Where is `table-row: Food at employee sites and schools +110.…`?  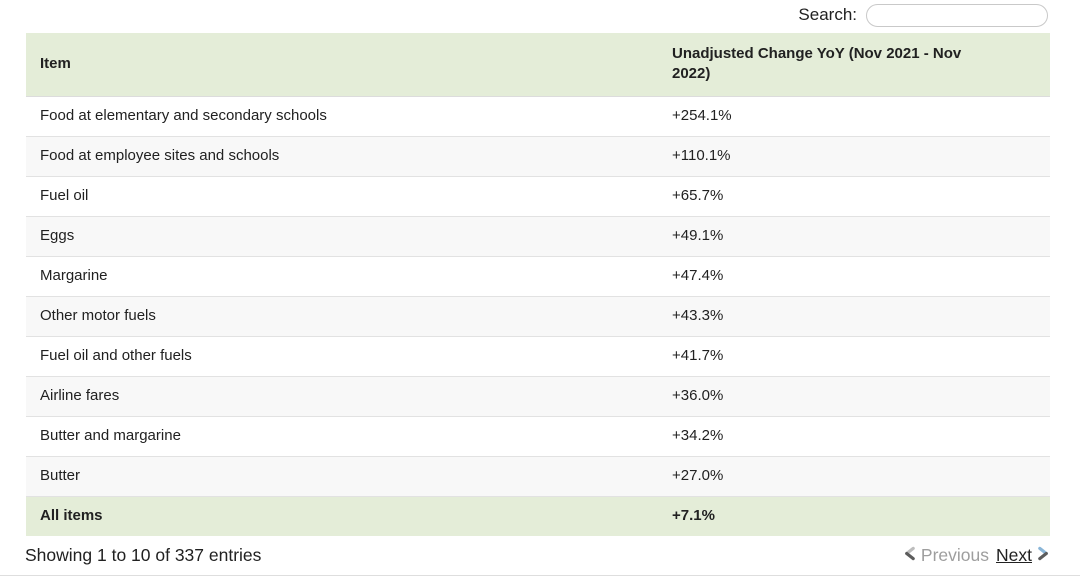
table-row: Food at employee sites and schools +110.… is located at coordinates (538, 156).